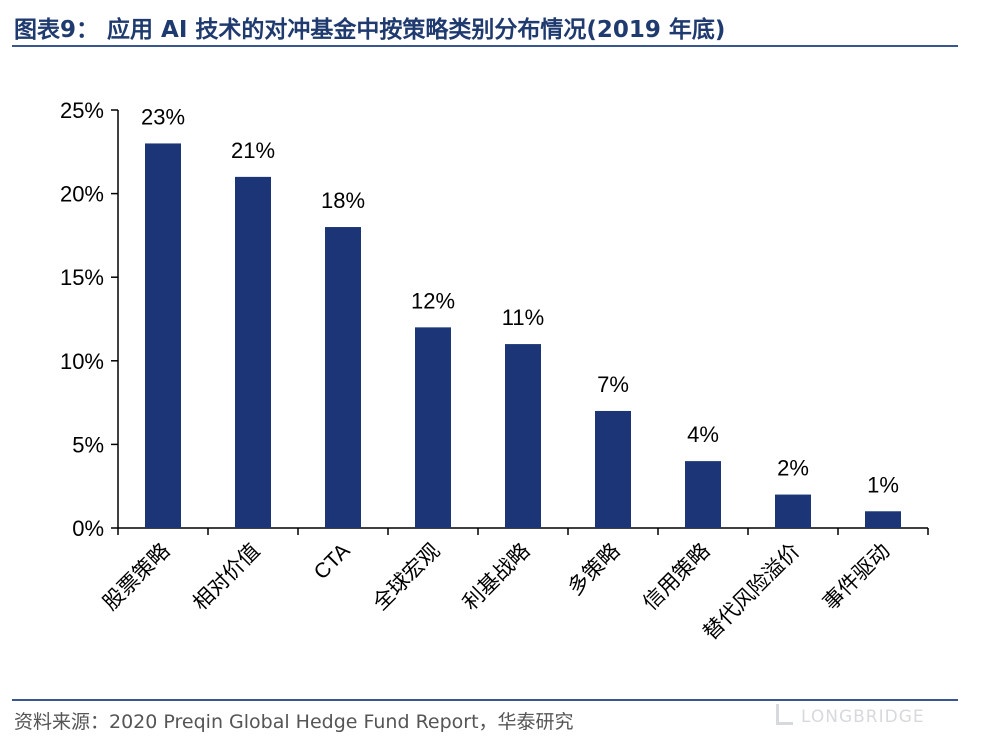 This screenshot has width=982, height=744. I want to click on data-label: 21%, so click(253, 150).